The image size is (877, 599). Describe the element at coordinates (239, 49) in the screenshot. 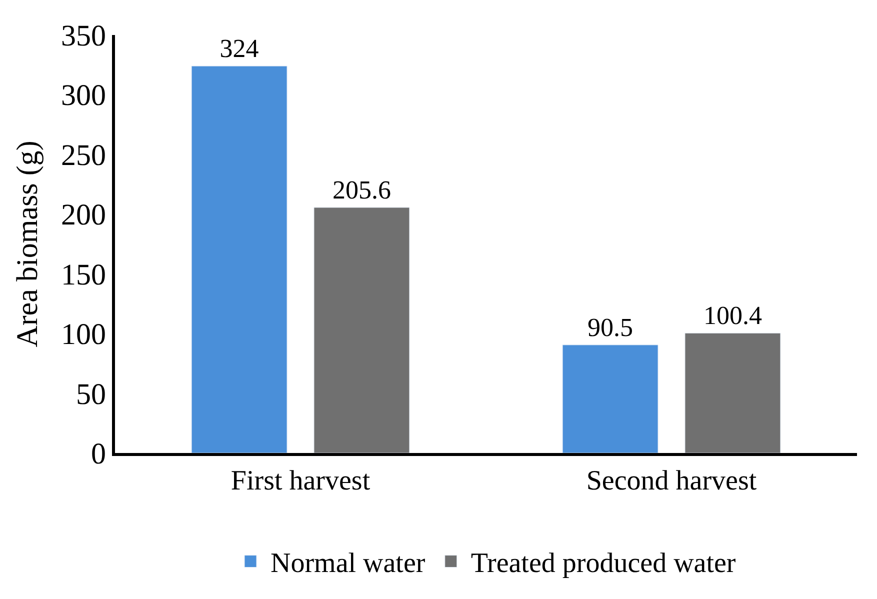

I see `data-label: 324` at that location.